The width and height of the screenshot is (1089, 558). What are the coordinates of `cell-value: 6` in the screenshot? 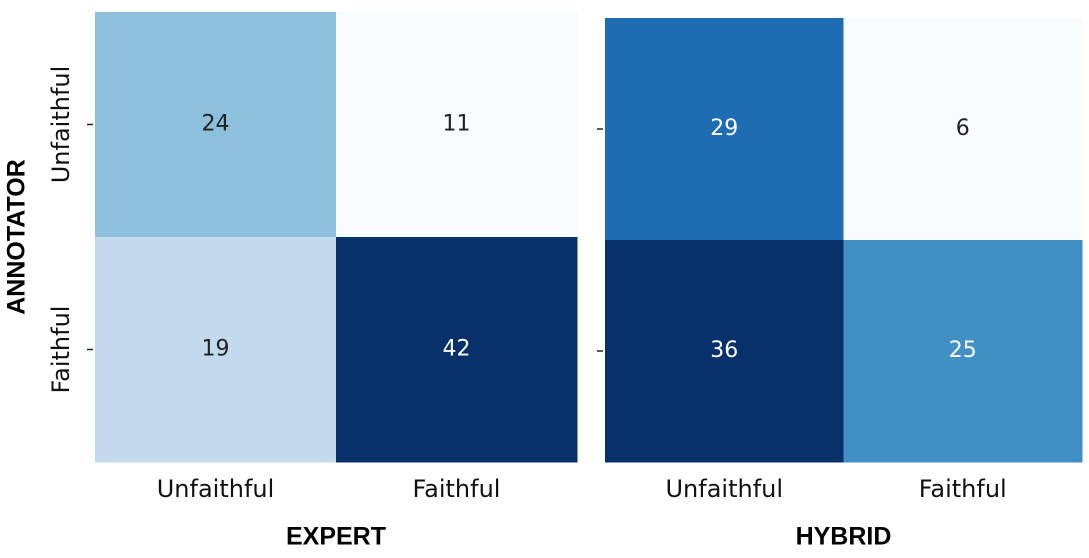 It's located at (963, 128).